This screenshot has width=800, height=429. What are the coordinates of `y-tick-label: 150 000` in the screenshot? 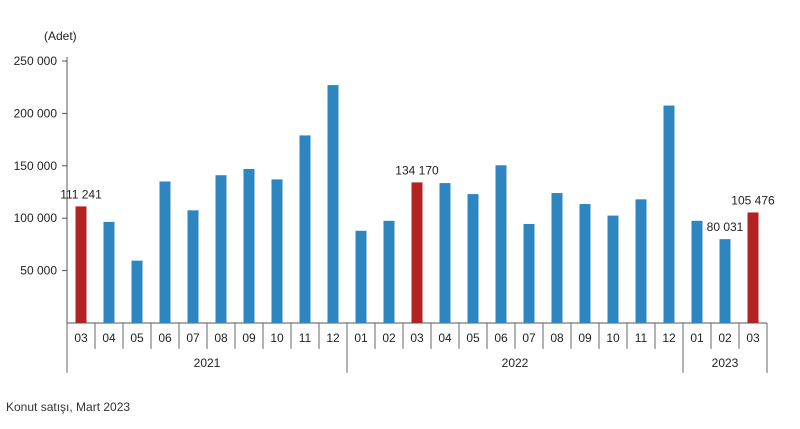 It's located at (36, 166).